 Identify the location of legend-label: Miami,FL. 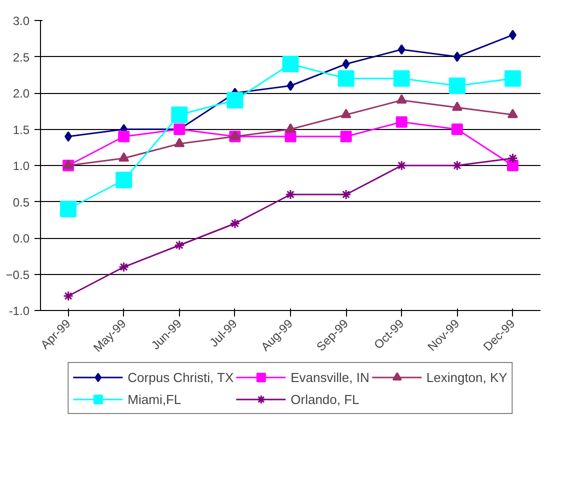
(155, 399).